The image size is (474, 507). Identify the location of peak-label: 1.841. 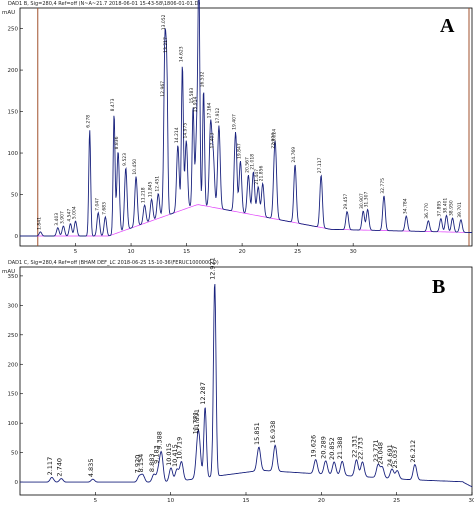
(39, 223).